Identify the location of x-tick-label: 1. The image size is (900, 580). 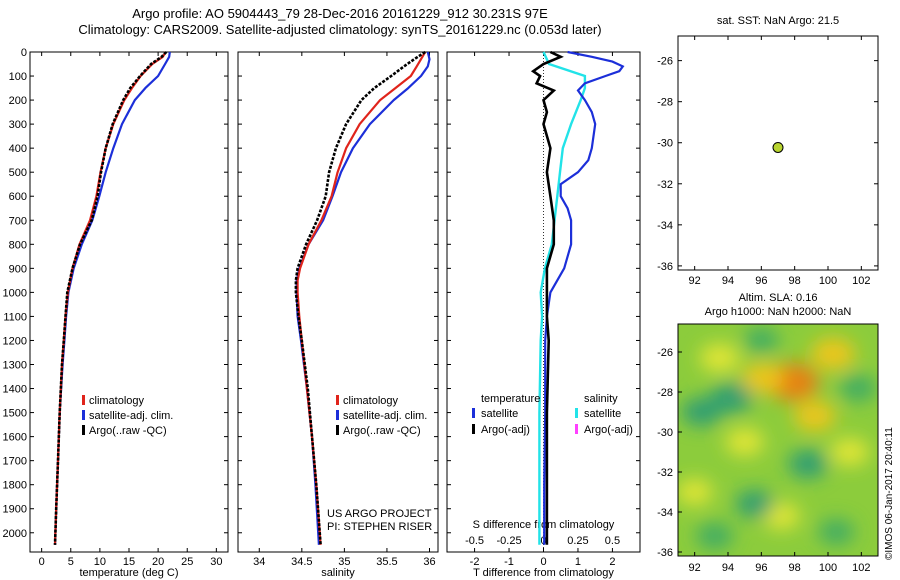
(578, 562).